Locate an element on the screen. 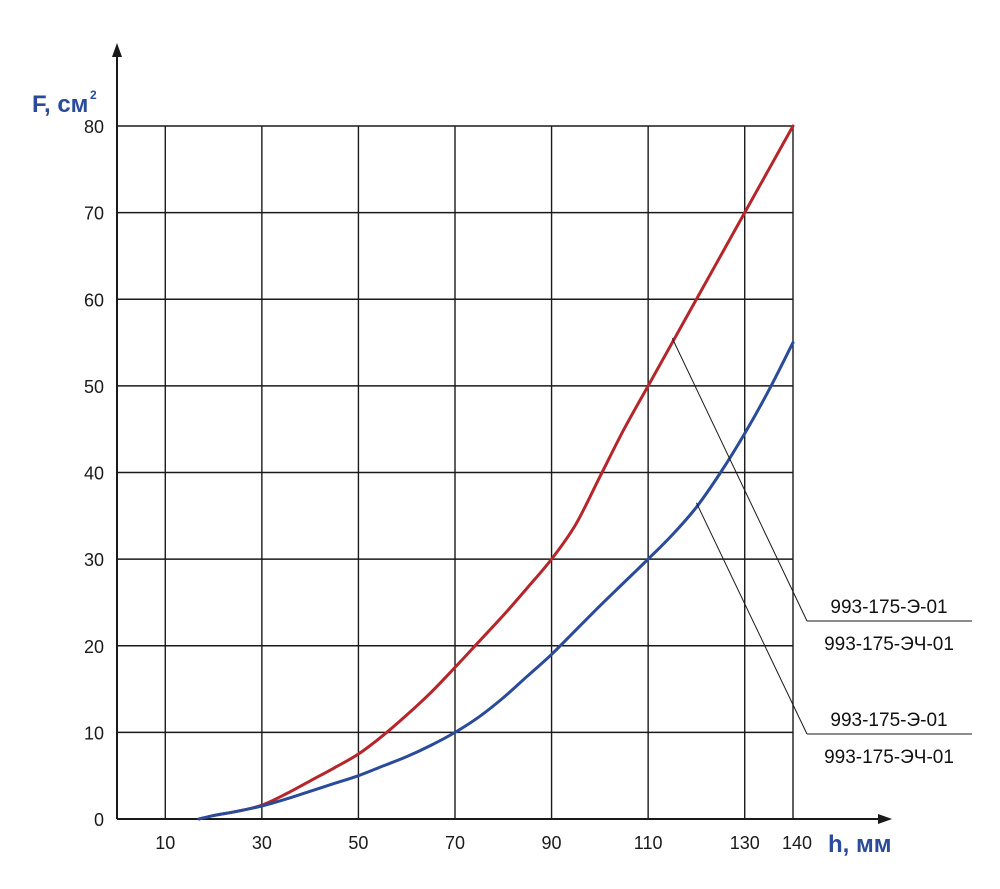 Image resolution: width=1000 pixels, height=889 pixels. x-axis-title: h, мм is located at coordinates (860, 844).